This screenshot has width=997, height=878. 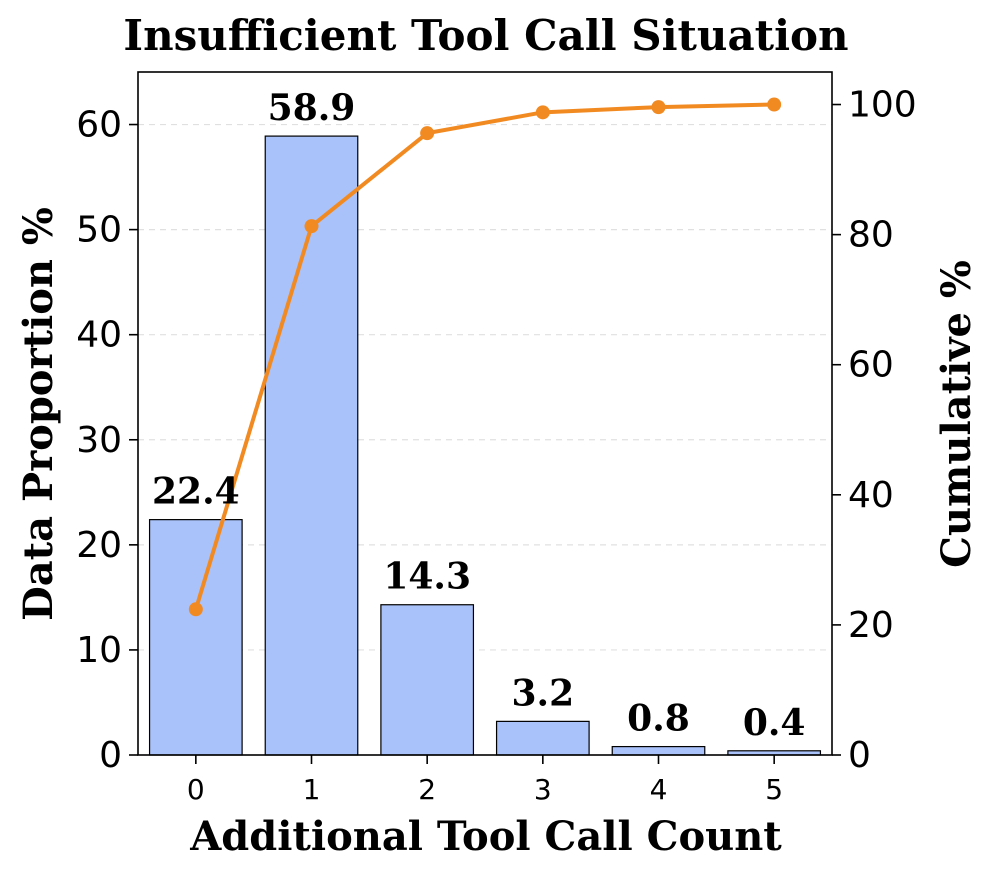 I want to click on data-label-0: 22.4, so click(x=196, y=492).